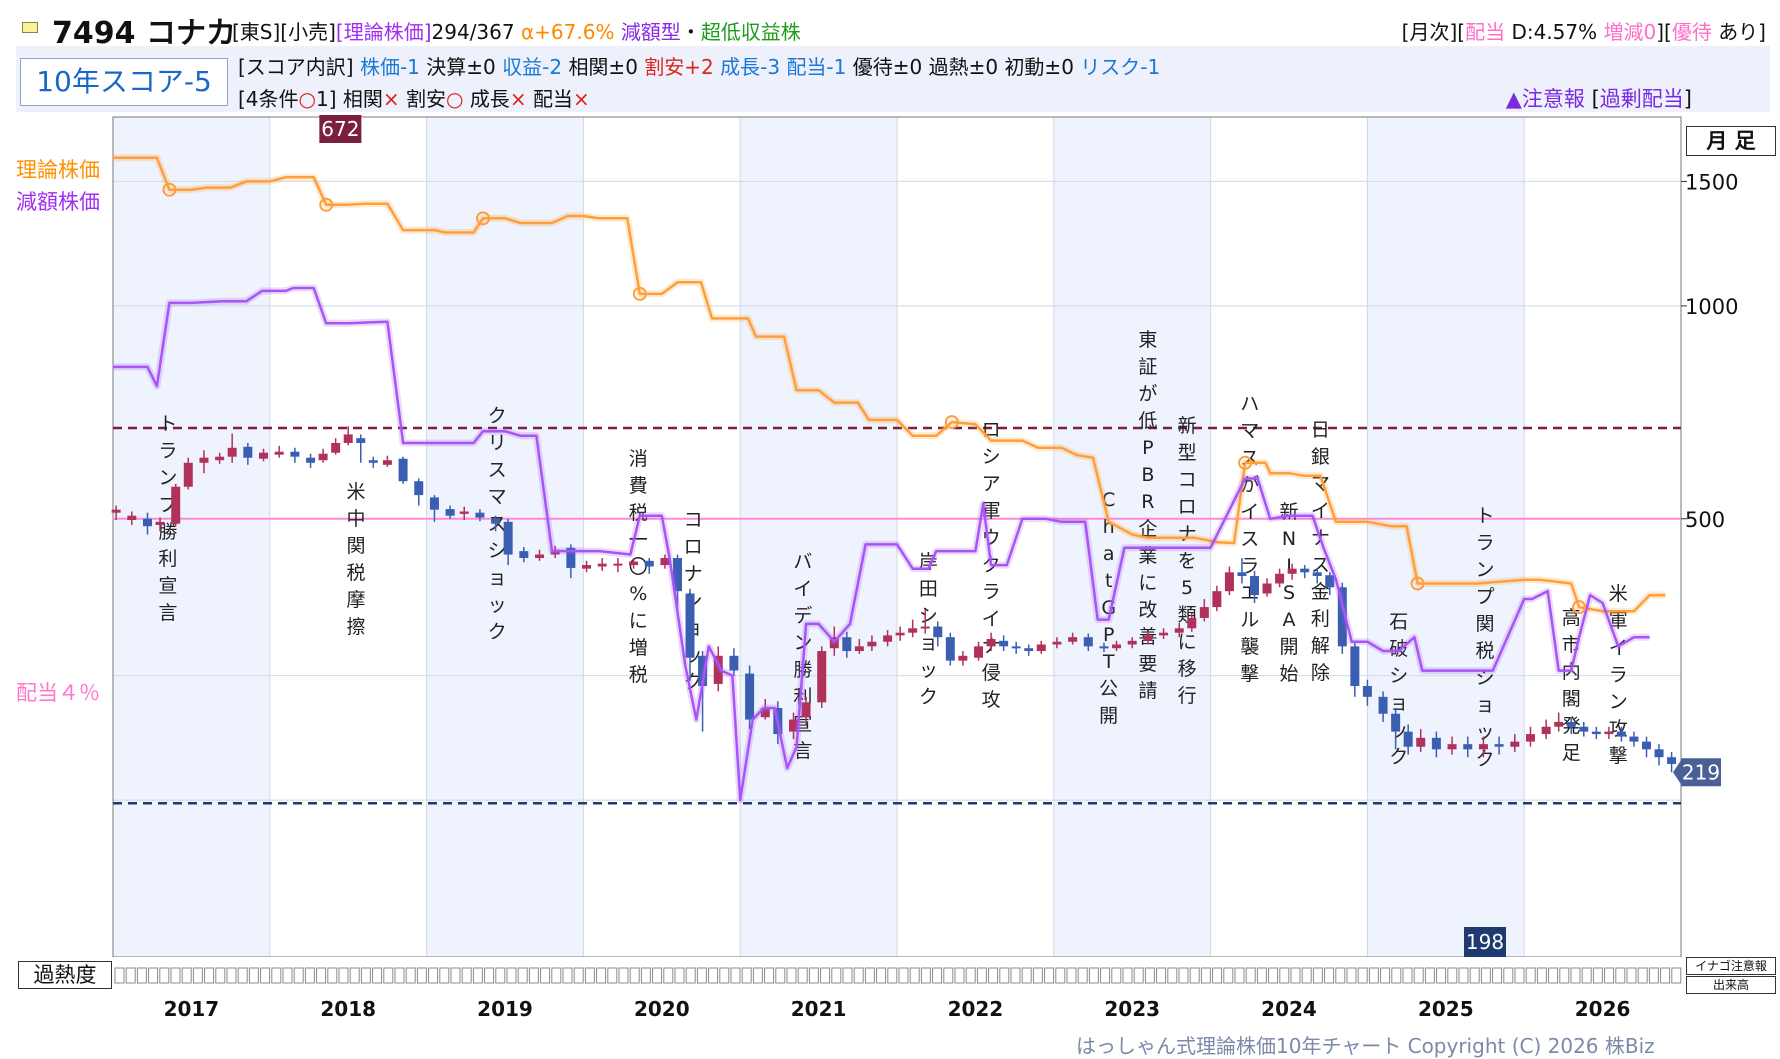 This screenshot has height=1059, width=1780. Describe the element at coordinates (1288, 593) in the screenshot. I see `event-label: 新 N I S A 開始` at that location.